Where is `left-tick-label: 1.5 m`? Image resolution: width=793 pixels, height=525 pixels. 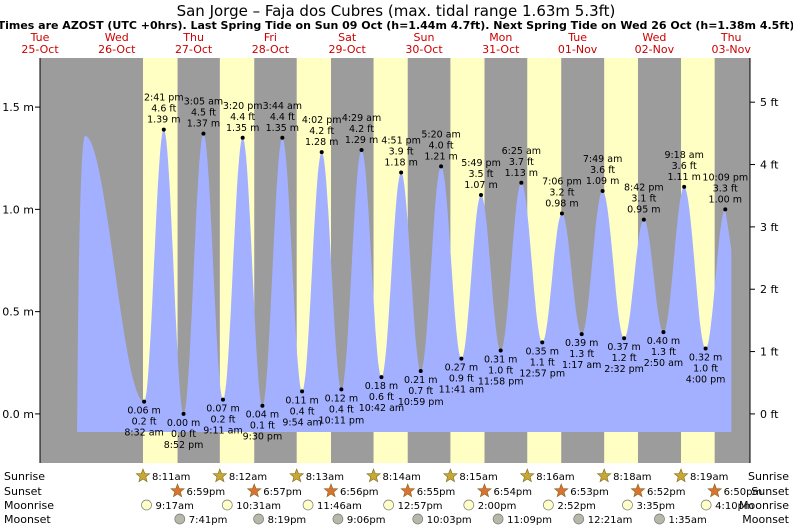 left-tick-label: 1.5 m is located at coordinates (18, 107).